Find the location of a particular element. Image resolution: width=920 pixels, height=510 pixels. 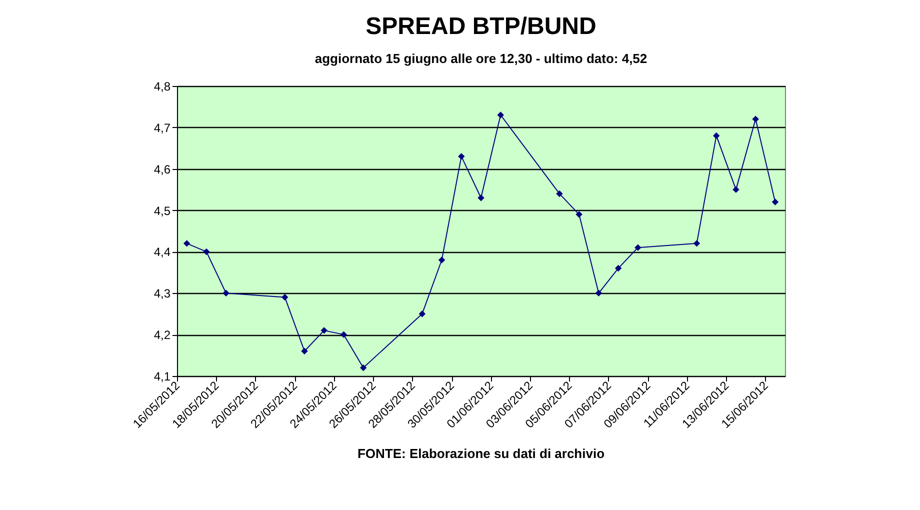

y-tick-label: 4,6 is located at coordinates (162, 169).